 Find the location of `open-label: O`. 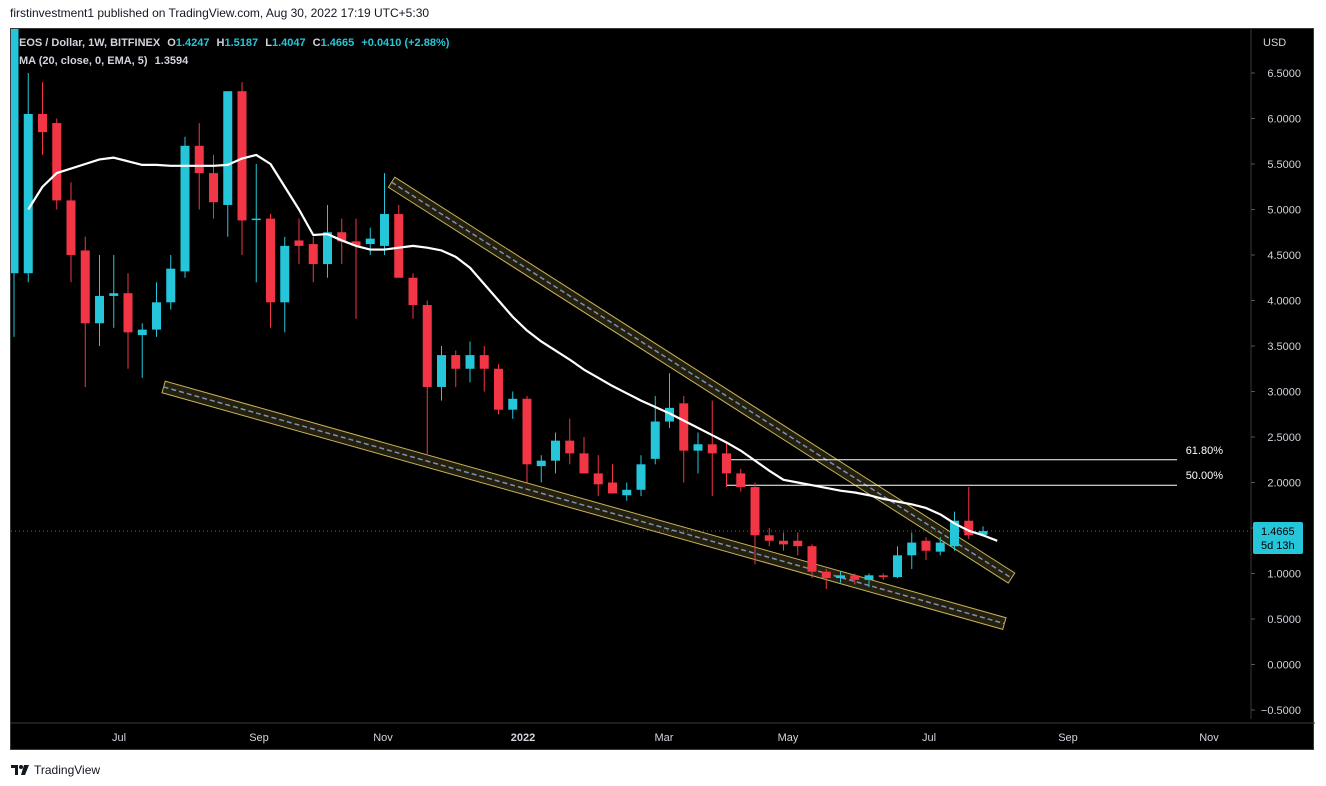

open-label: O is located at coordinates (171, 43).